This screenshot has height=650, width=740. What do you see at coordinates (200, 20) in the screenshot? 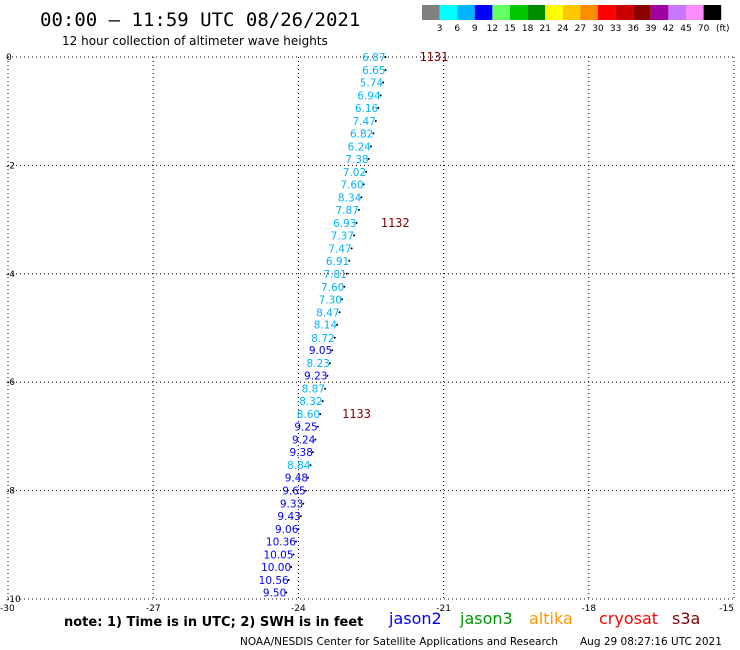
I see `chart-title: 00:00 — 11:59 UTC 08/26/2021` at bounding box center [200, 20].